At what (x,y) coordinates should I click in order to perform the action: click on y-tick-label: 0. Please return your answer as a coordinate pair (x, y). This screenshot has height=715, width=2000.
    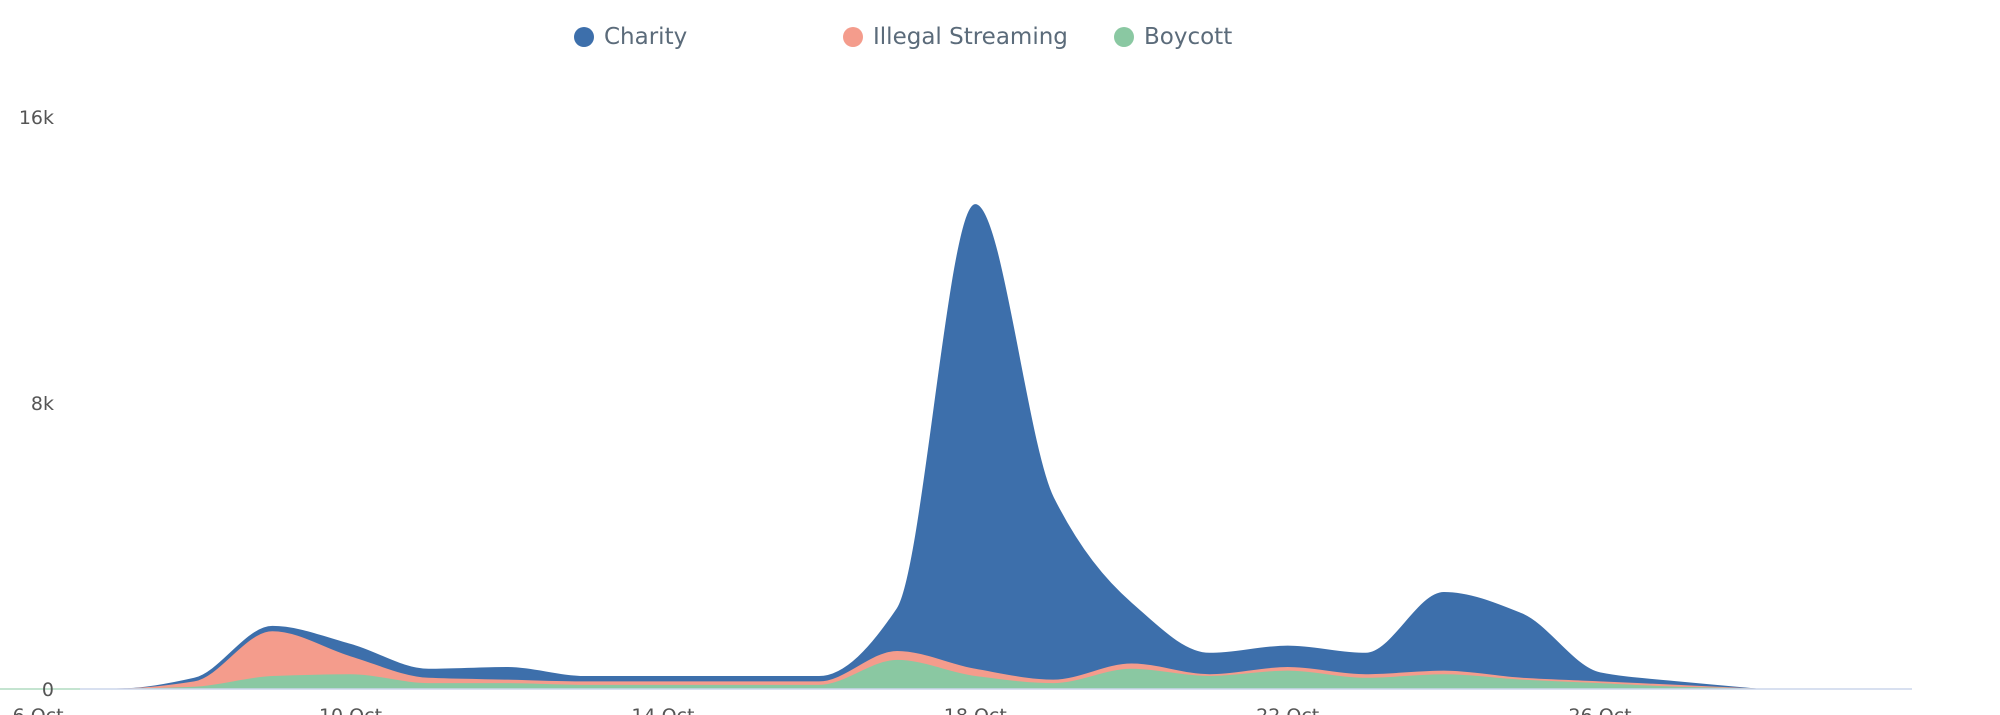
    Looking at the image, I should click on (48, 690).